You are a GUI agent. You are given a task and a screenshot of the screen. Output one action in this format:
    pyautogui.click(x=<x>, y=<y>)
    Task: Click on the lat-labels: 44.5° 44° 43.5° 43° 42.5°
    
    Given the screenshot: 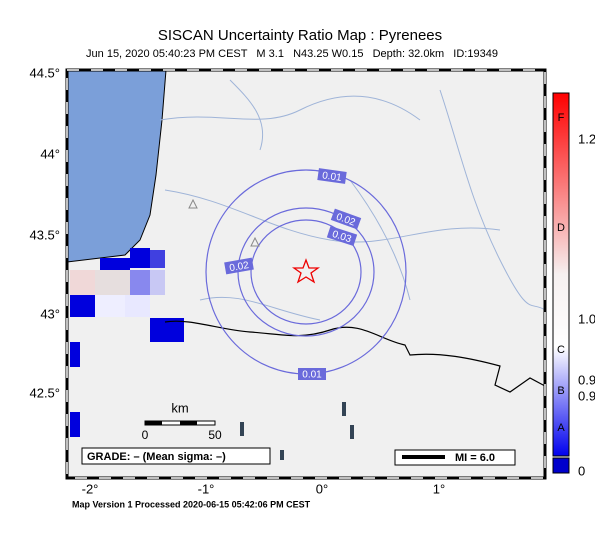 What is the action you would take?
    pyautogui.click(x=44, y=232)
    